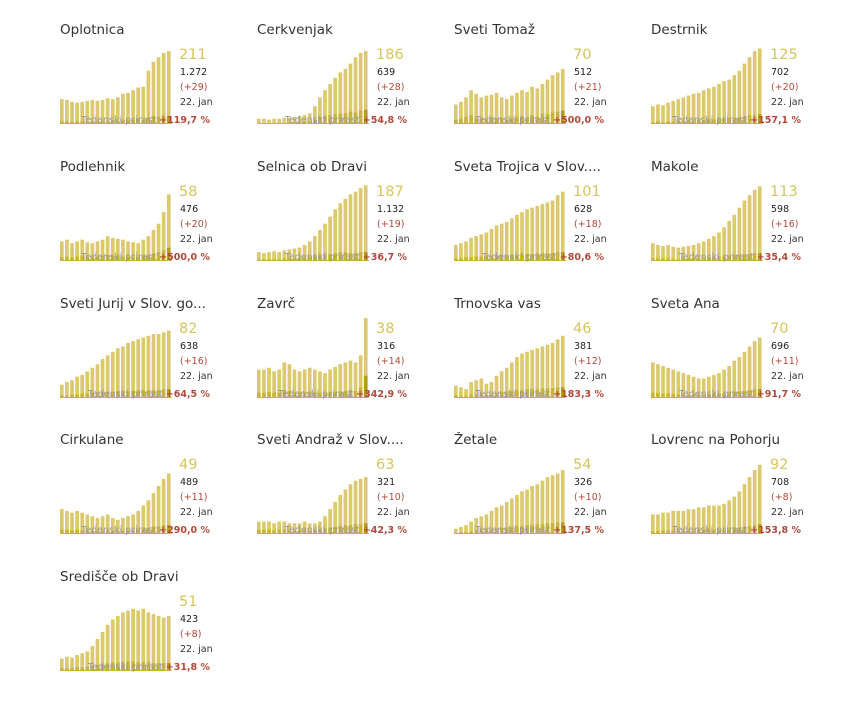 This screenshot has width=858, height=701. I want to click on chart-title: Makole, so click(675, 167).